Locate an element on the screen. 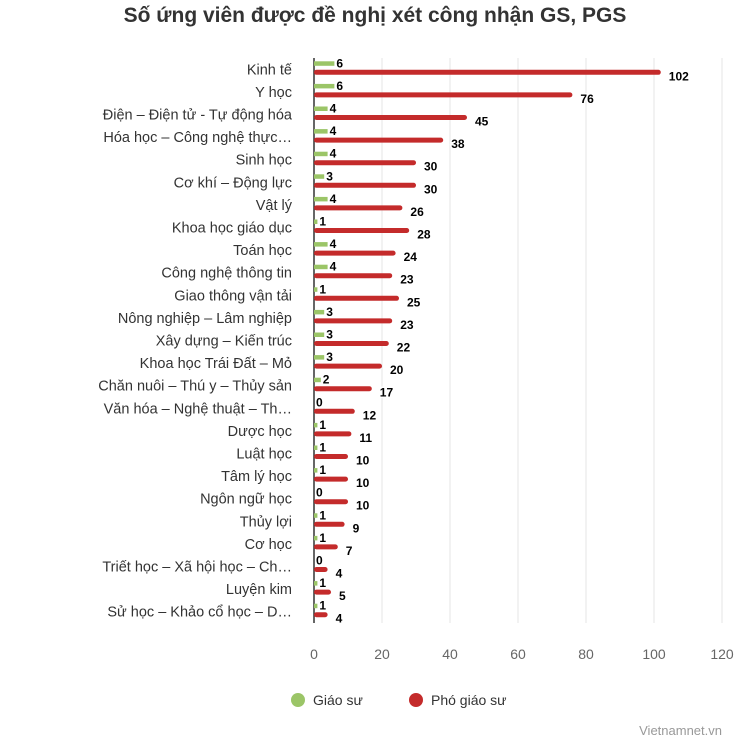 This screenshot has width=750, height=744. category-label: Ngôn ngữ học is located at coordinates (246, 500).